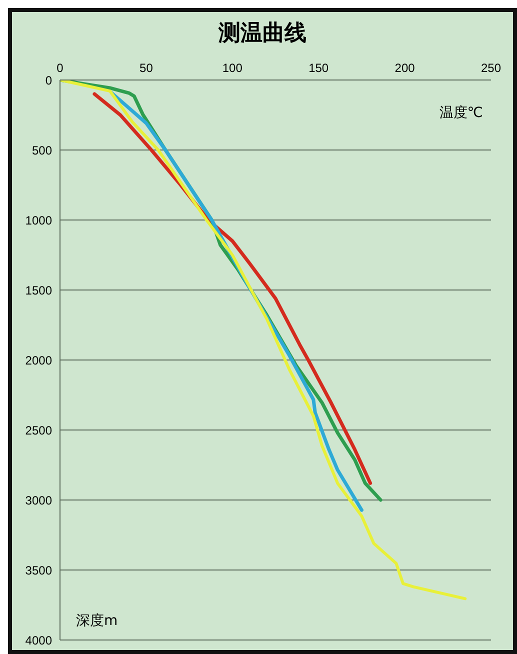 This screenshot has width=517, height=654. Describe the element at coordinates (38, 570) in the screenshot. I see `y-tick-label: 3500` at that location.